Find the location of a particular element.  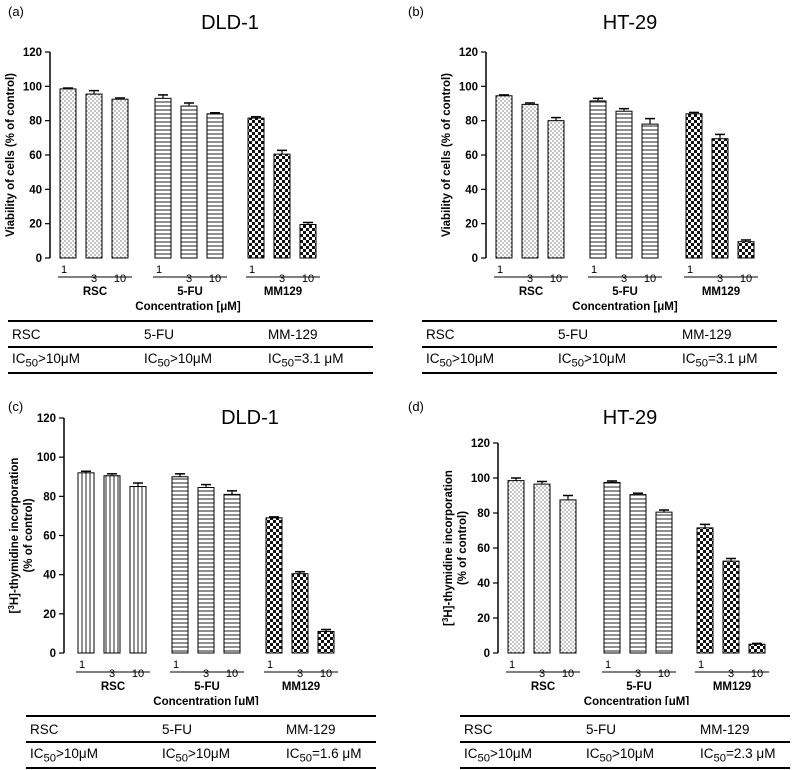

panel-label: (a) is located at coordinates (16, 11).